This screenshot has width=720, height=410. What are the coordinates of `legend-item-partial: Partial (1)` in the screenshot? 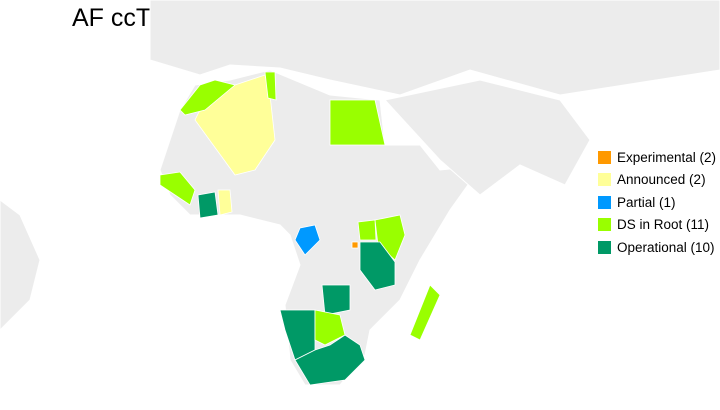 It's located at (657, 202).